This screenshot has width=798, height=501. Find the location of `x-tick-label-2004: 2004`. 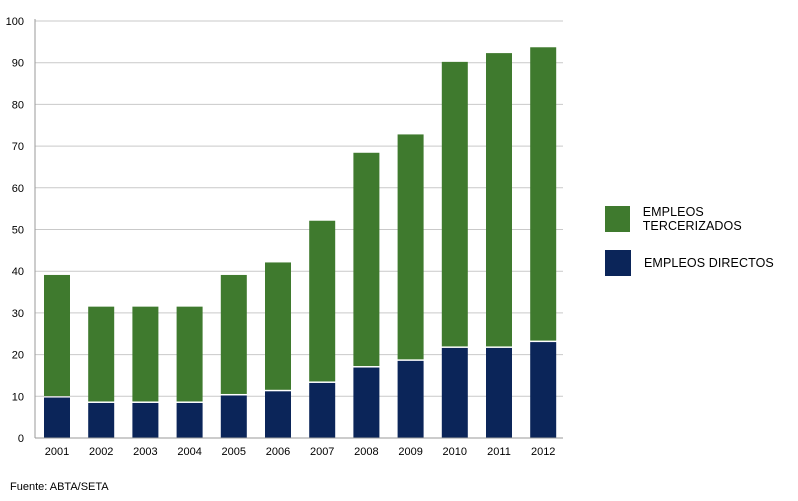

x-tick-label-2004: 2004 is located at coordinates (189, 452).